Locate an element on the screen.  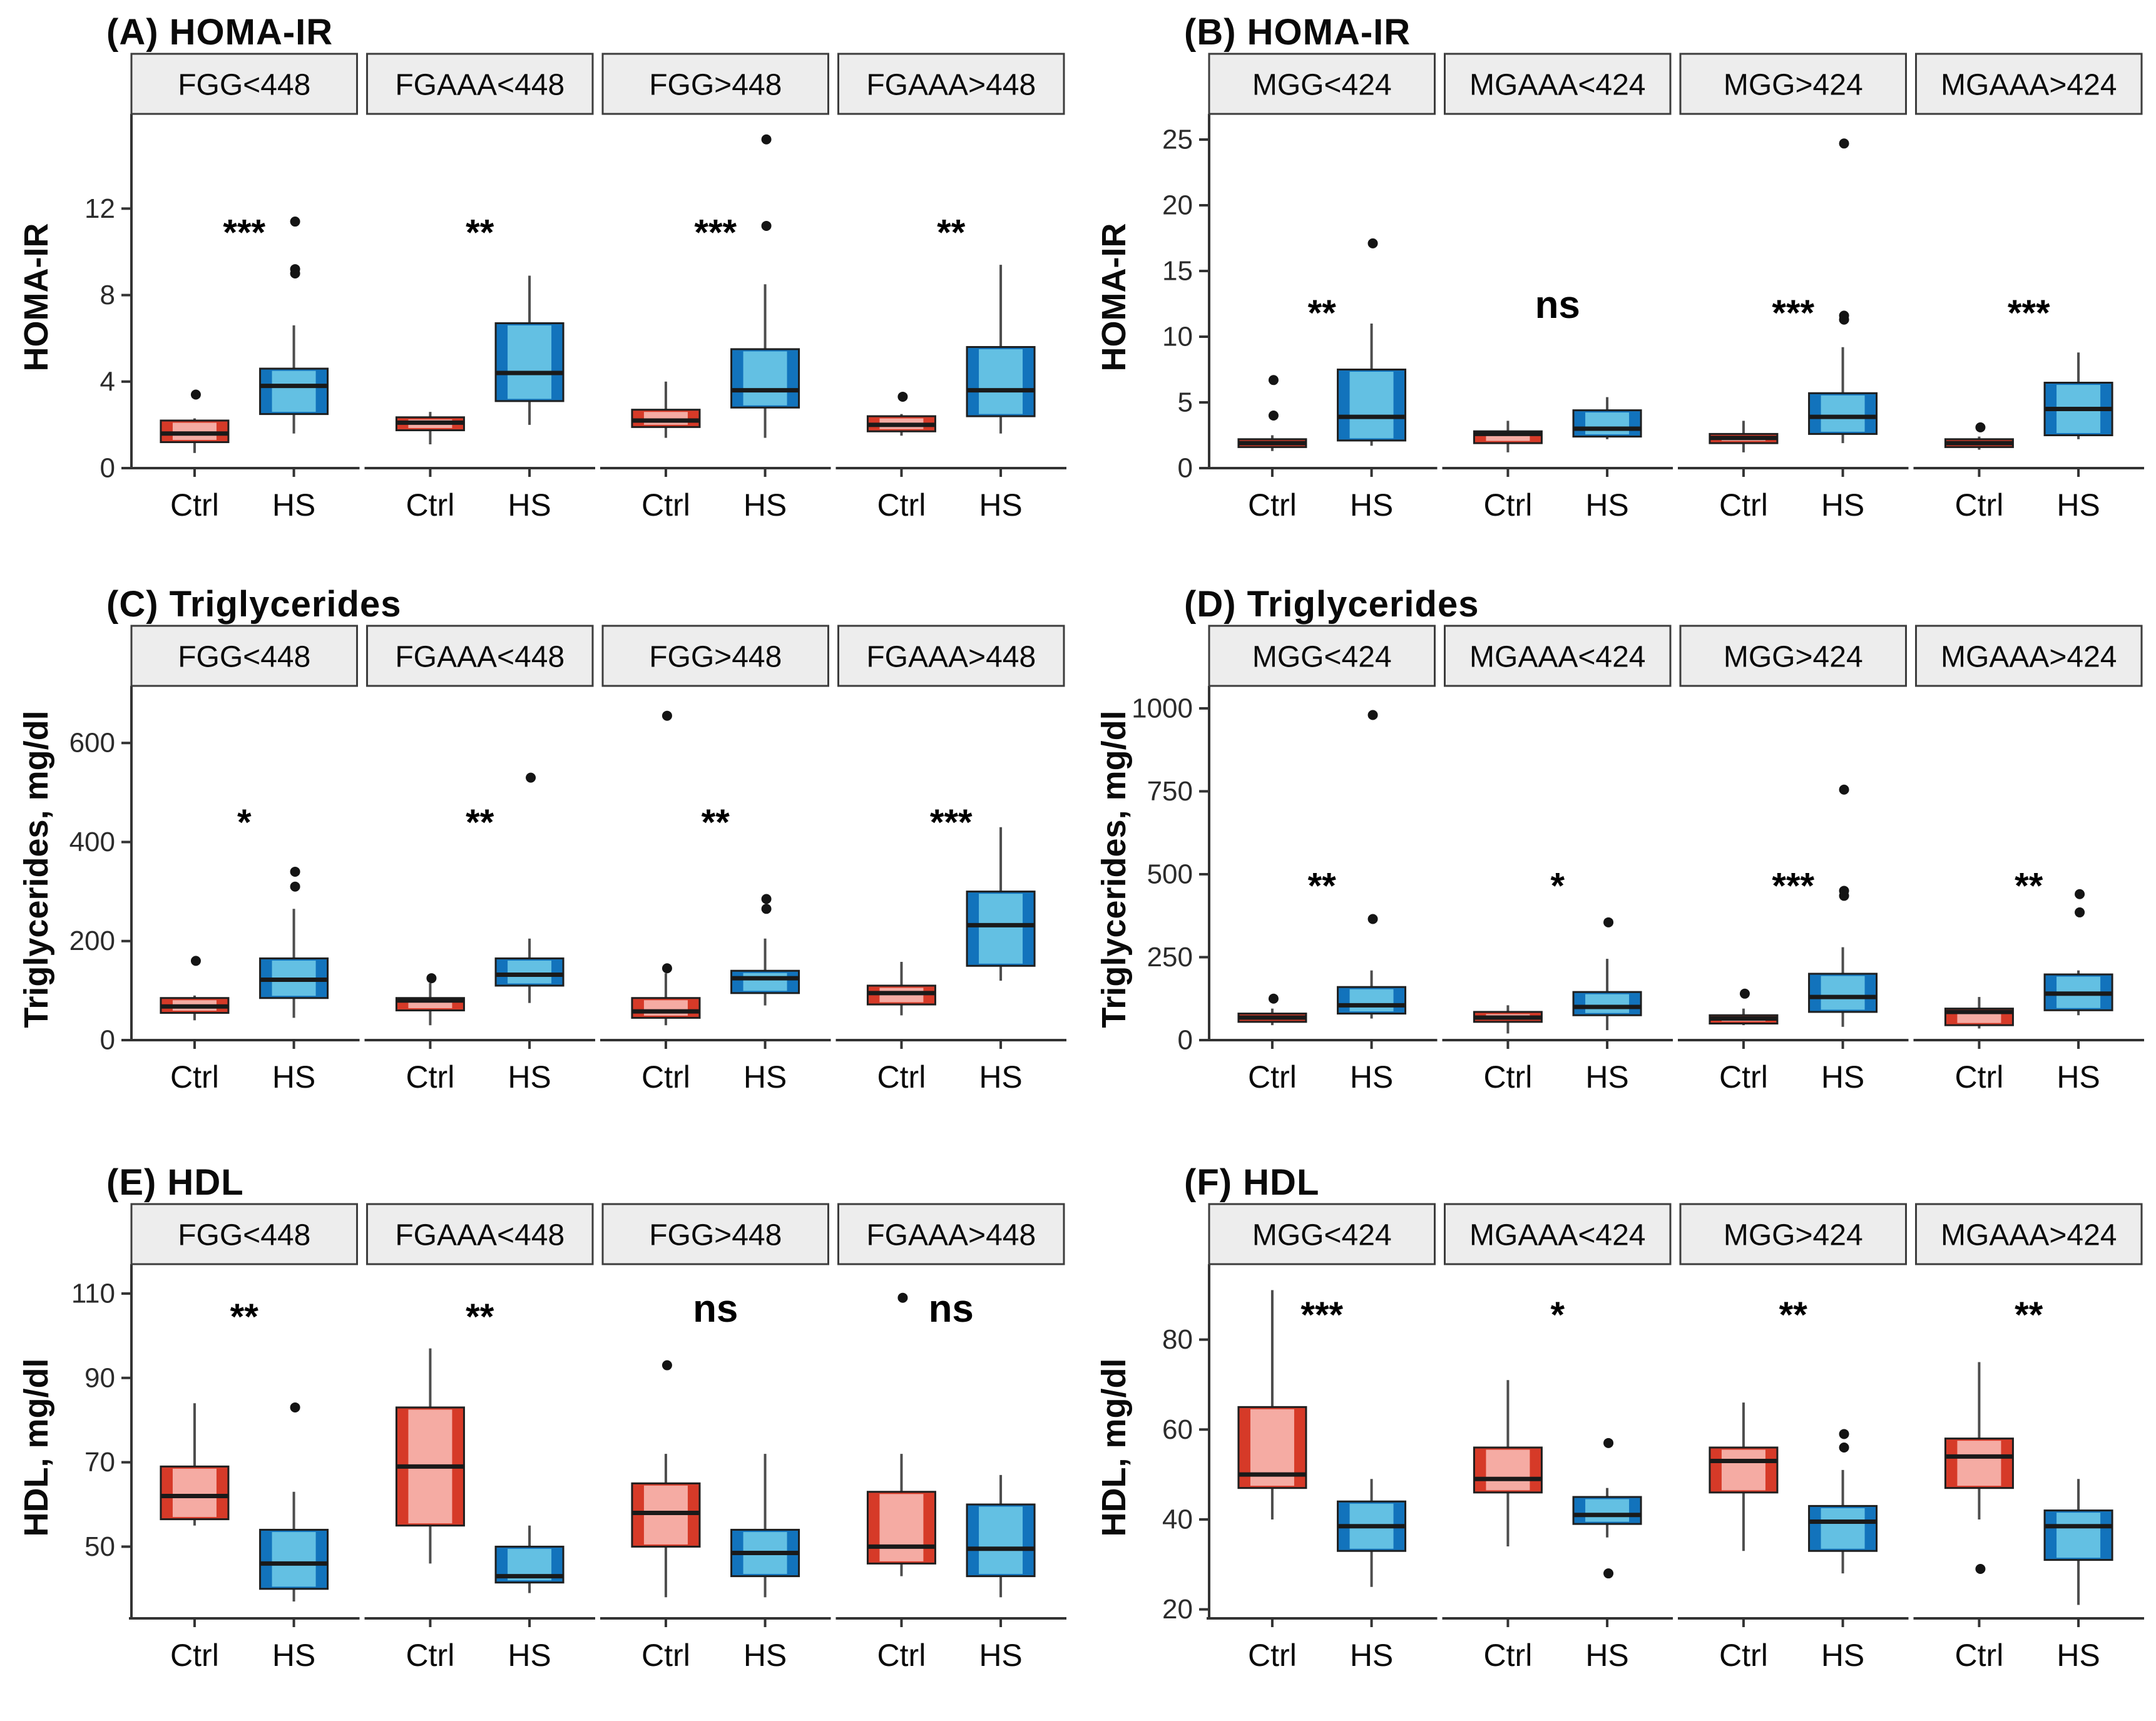
y-tick-label: 90 is located at coordinates (99, 1377).